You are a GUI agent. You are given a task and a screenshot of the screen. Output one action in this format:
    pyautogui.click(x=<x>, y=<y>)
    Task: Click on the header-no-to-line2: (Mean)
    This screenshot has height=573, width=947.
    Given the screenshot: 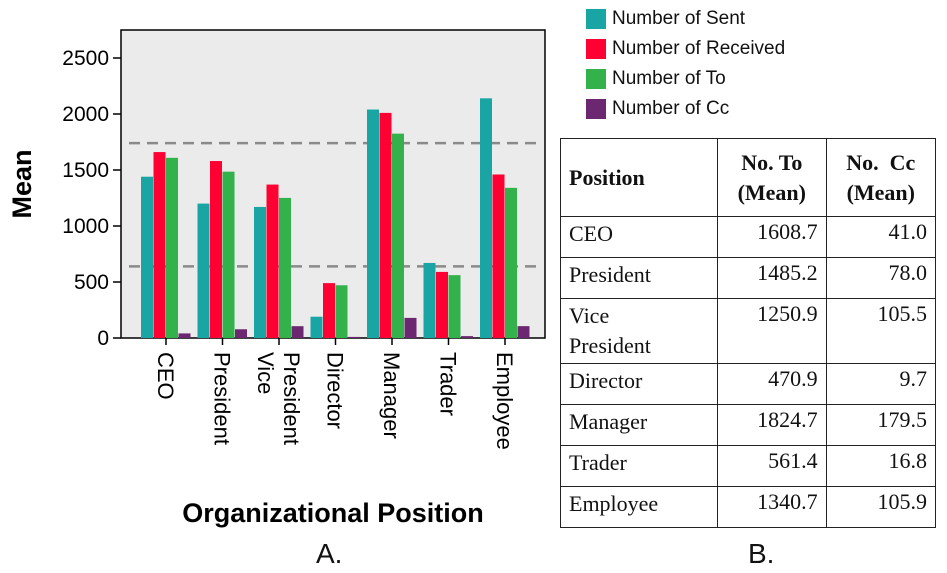 What is the action you would take?
    pyautogui.click(x=771, y=192)
    